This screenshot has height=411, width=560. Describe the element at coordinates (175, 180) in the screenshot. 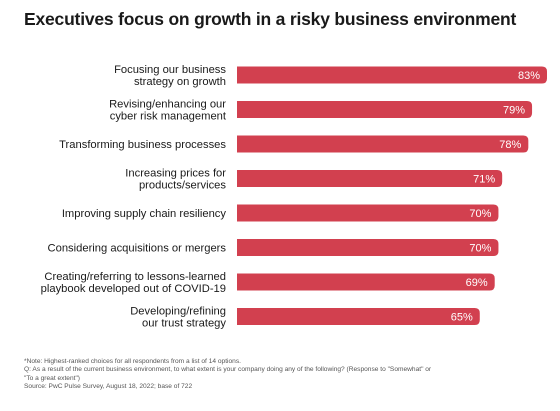

I see `category-label: Increasing prices for products/services` at that location.